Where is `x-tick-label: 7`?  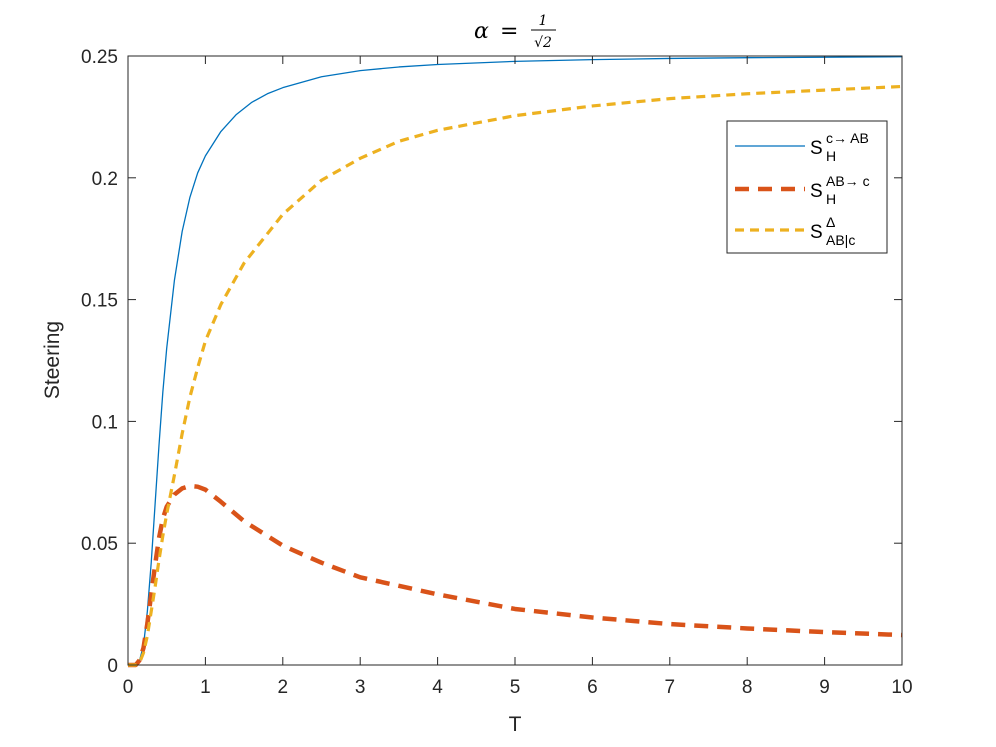 x-tick-label: 7 is located at coordinates (670, 687).